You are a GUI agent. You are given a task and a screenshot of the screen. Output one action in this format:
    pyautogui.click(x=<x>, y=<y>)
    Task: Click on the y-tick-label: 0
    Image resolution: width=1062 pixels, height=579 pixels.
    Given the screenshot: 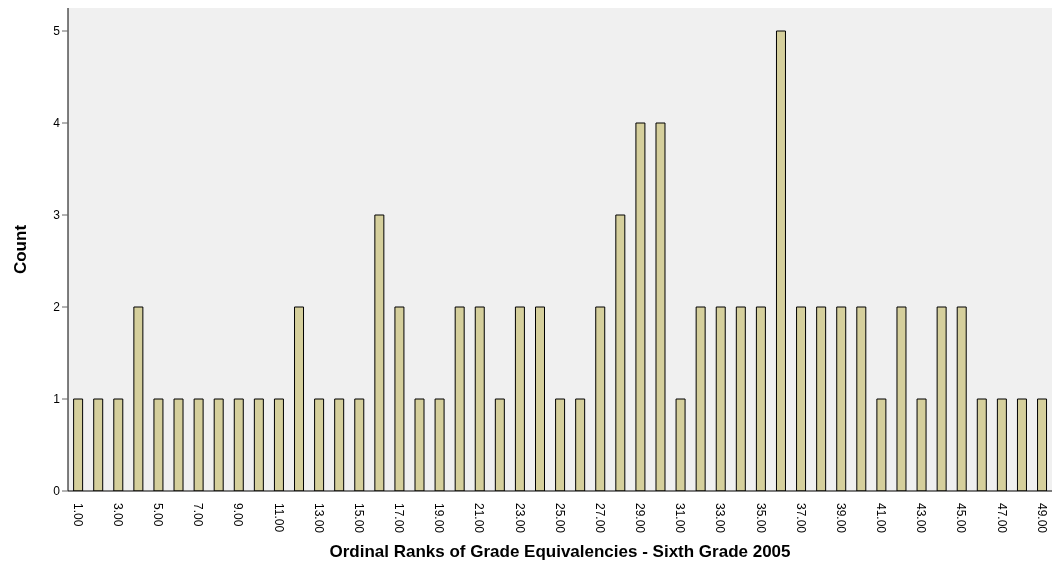 What is the action you would take?
    pyautogui.click(x=57, y=491)
    